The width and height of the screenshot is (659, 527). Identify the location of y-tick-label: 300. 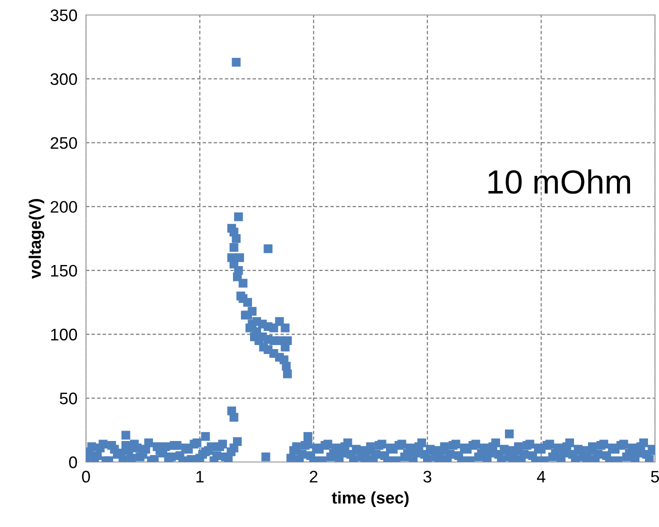
(64, 79).